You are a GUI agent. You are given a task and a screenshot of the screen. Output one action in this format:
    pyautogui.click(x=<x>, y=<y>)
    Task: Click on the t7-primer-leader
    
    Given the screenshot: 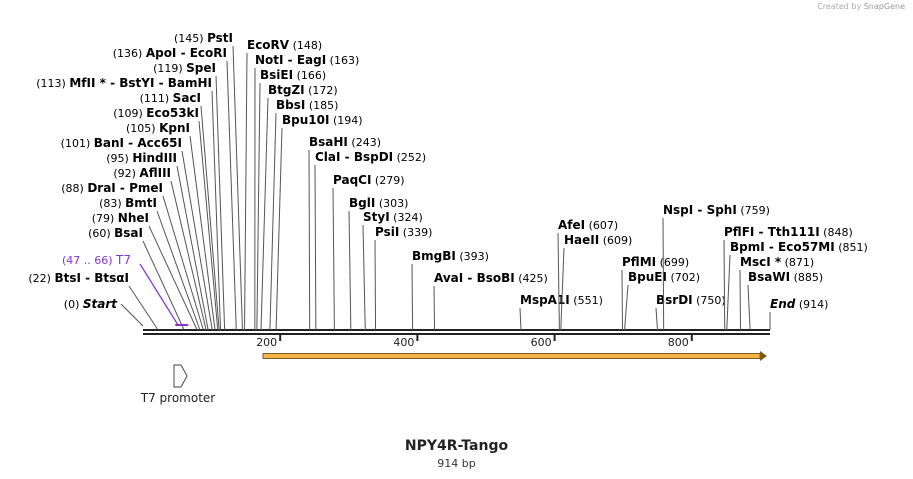 What is the action you would take?
    pyautogui.click(x=159, y=294)
    